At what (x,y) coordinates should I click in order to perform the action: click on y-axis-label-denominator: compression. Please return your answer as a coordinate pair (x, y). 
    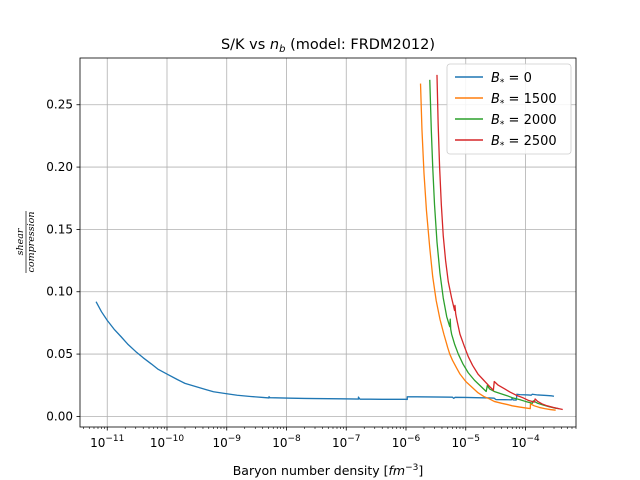
    Looking at the image, I should click on (31, 242).